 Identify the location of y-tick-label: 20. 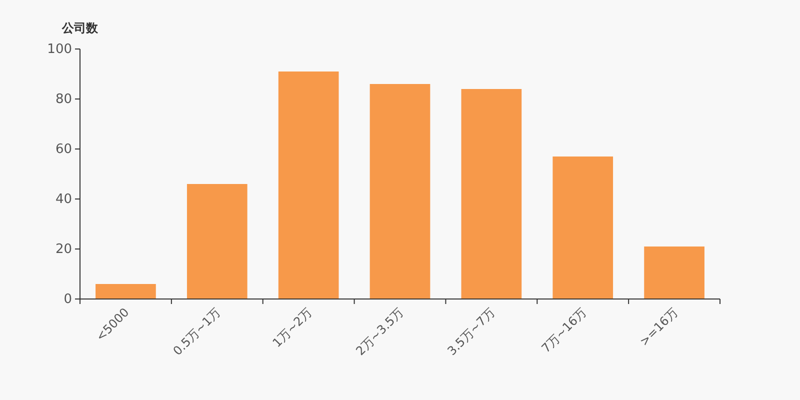
(63, 249).